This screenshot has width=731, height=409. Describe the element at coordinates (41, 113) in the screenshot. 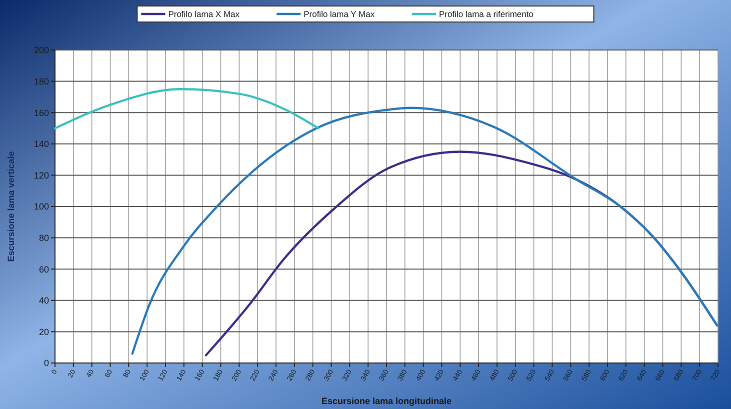

I see `y-tick-label: 160` at that location.